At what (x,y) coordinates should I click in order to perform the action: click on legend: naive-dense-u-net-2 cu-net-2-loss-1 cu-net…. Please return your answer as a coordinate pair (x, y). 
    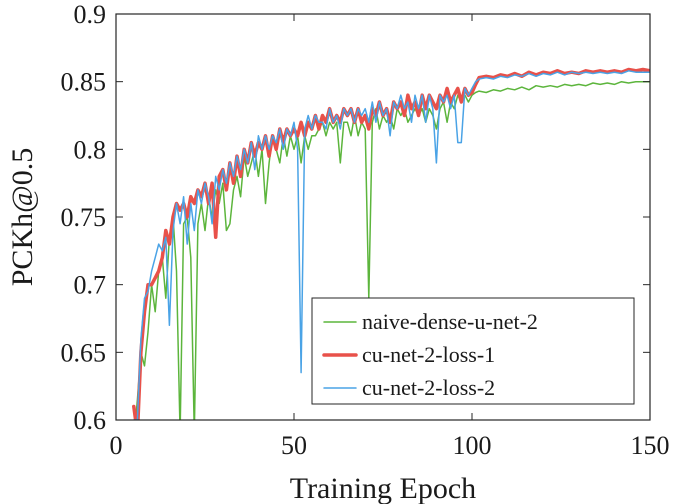
    Looking at the image, I should click on (473, 351).